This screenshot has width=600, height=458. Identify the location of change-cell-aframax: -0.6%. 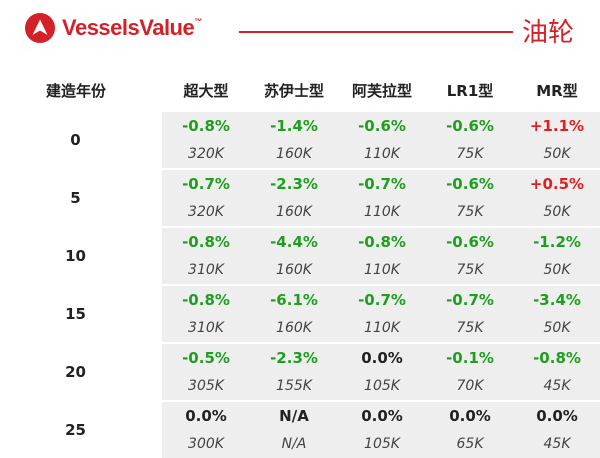
(382, 125).